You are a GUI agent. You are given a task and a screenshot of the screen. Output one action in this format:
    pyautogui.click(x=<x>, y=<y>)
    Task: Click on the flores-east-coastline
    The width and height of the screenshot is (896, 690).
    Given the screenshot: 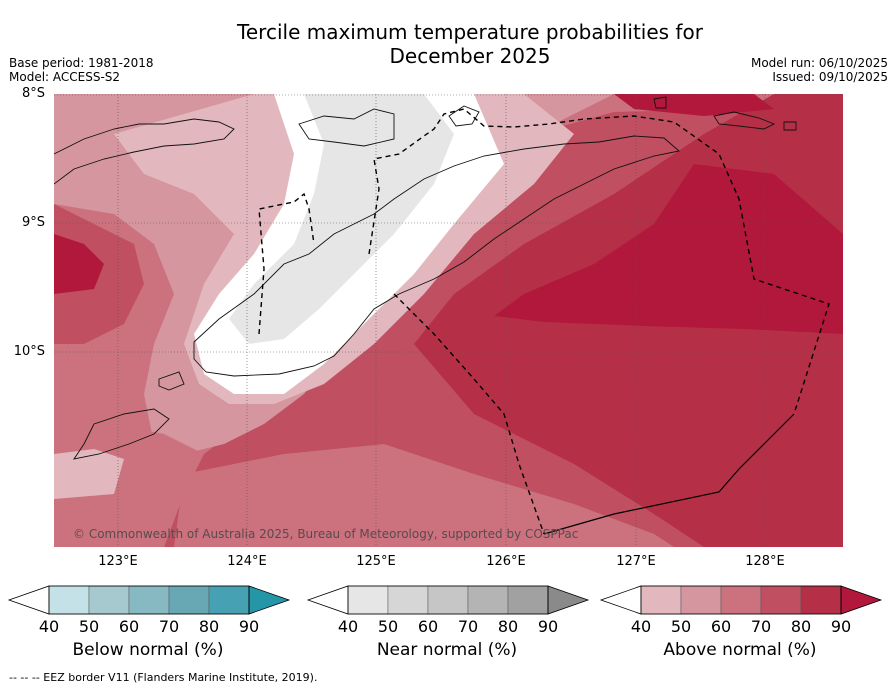 What is the action you would take?
    pyautogui.click(x=144, y=151)
    